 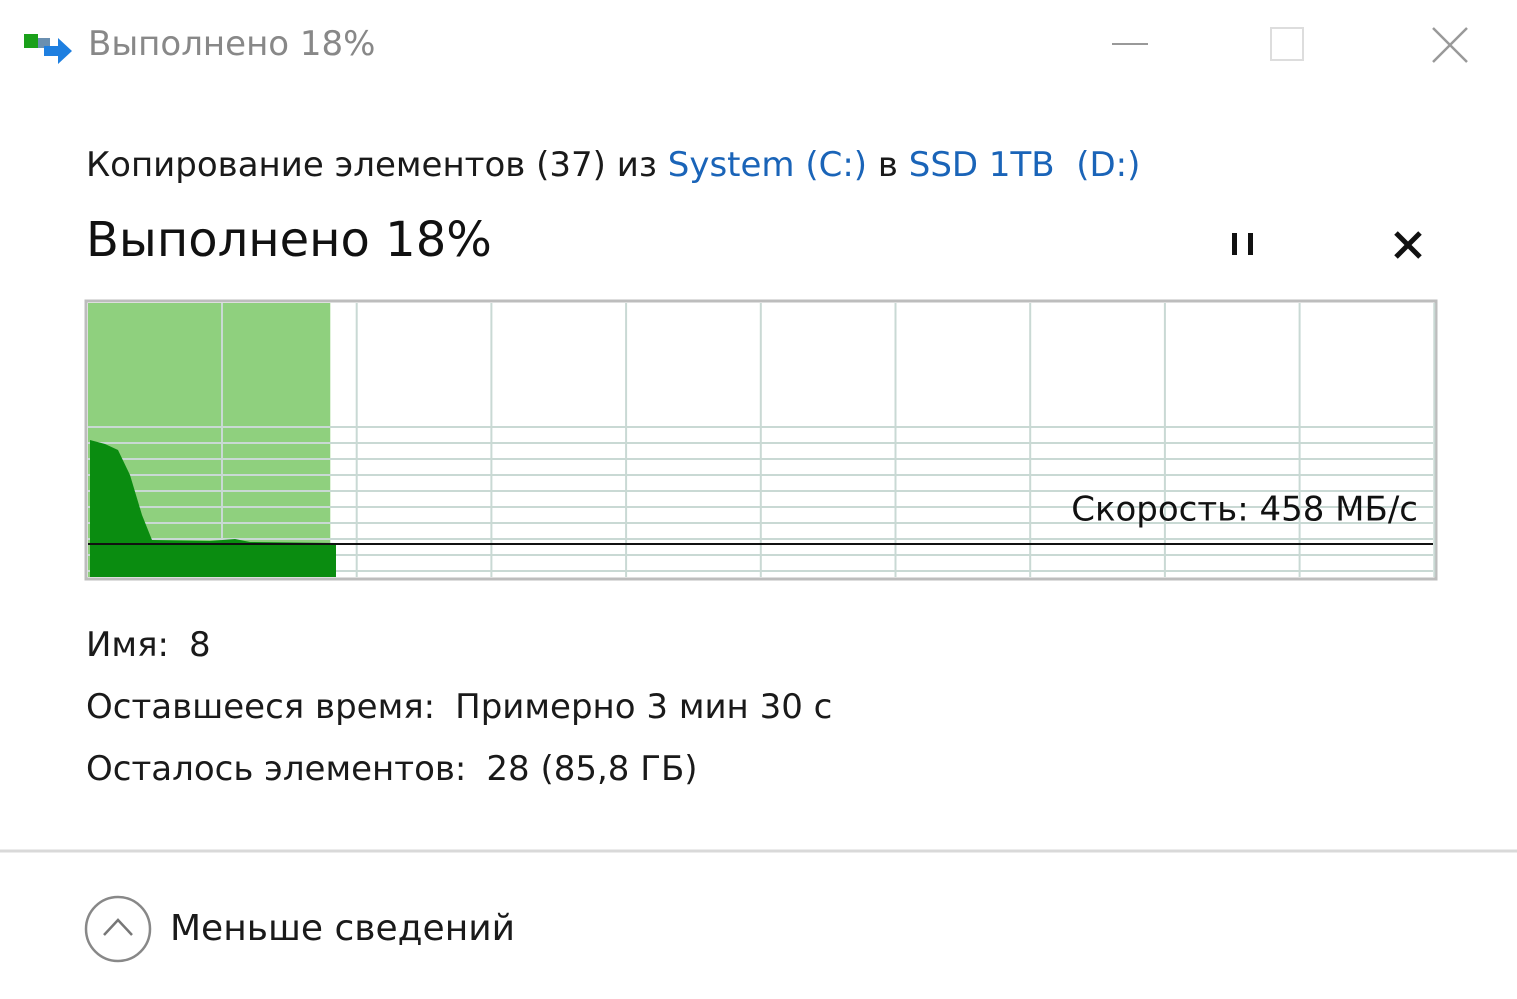 I want to click on pause-button, so click(x=1242, y=244).